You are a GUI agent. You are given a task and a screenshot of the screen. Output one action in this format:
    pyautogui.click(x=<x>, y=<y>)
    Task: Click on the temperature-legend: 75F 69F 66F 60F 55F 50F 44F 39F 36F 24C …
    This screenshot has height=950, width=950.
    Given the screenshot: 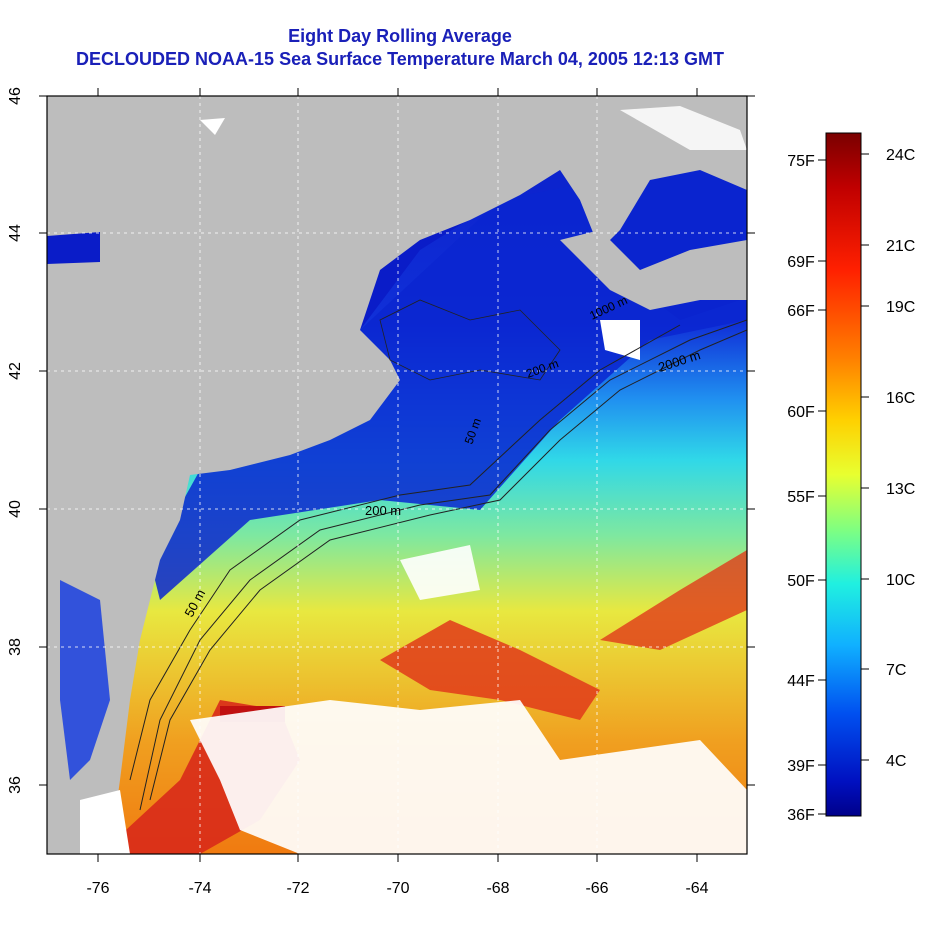 What is the action you would take?
    pyautogui.click(x=851, y=478)
    